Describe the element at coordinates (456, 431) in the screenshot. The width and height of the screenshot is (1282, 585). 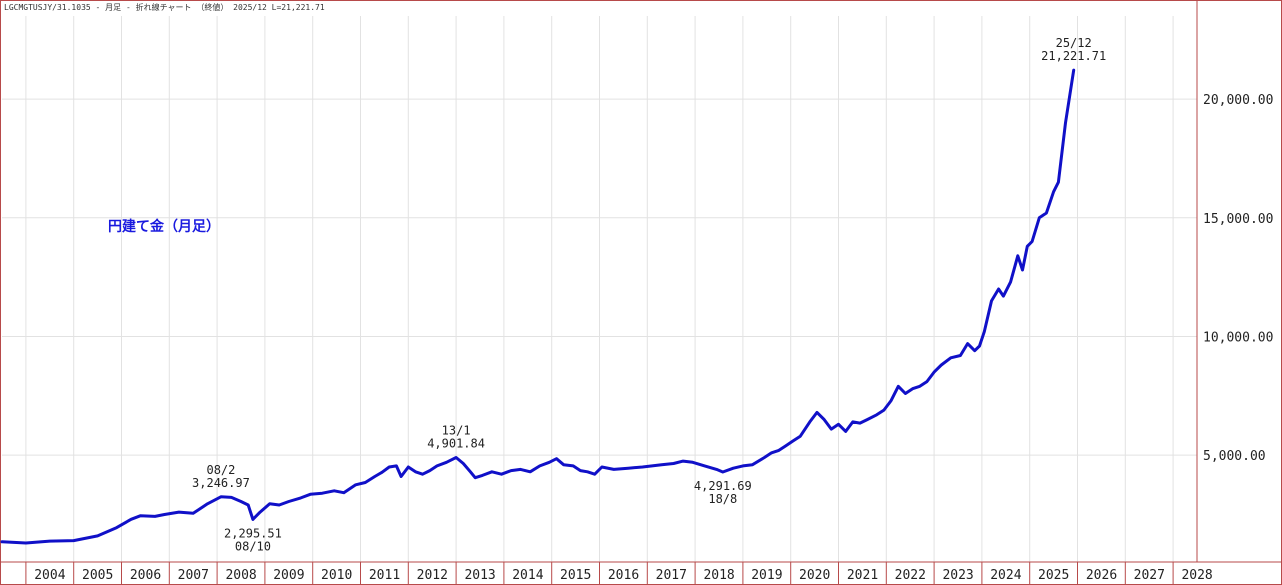
I see `annotation-label: 13/1` at that location.